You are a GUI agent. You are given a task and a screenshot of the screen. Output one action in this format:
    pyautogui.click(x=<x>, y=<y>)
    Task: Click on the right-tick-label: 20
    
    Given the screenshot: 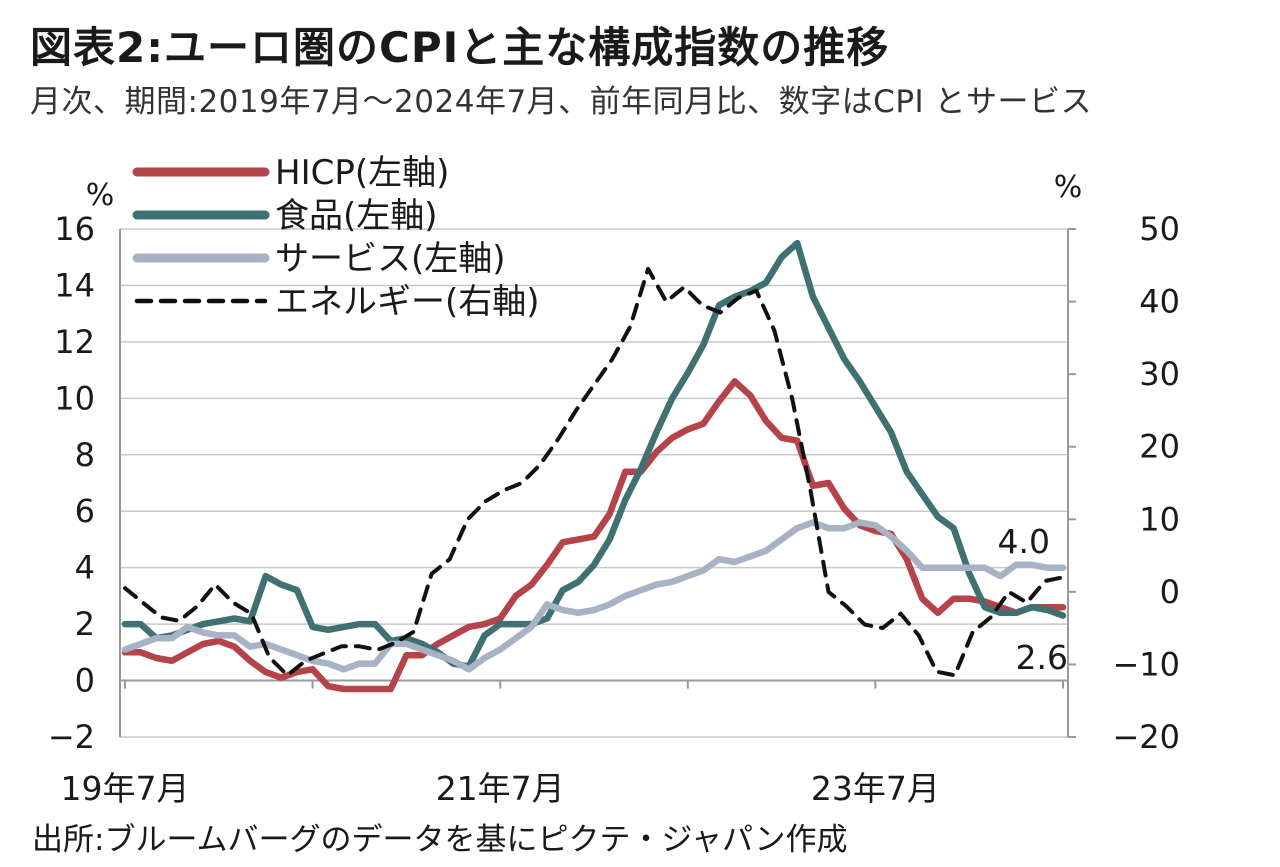 What is the action you would take?
    pyautogui.click(x=1159, y=447)
    